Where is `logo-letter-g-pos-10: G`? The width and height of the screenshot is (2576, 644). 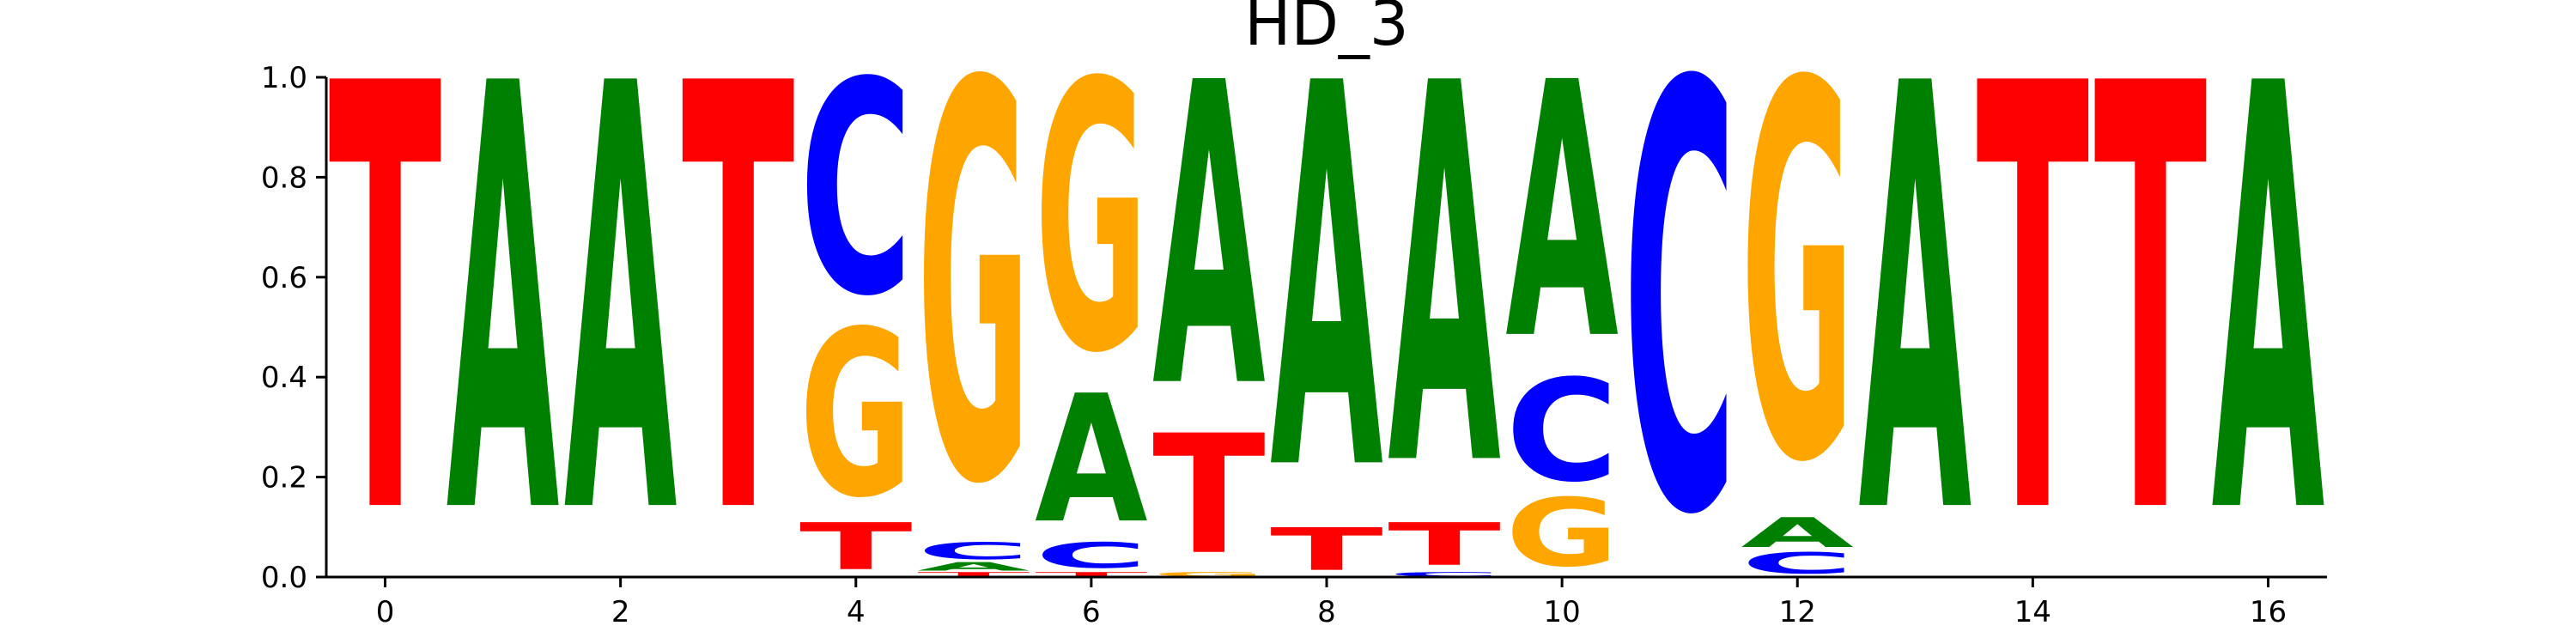
logo-letter-g-pos-10: G is located at coordinates (1562, 533).